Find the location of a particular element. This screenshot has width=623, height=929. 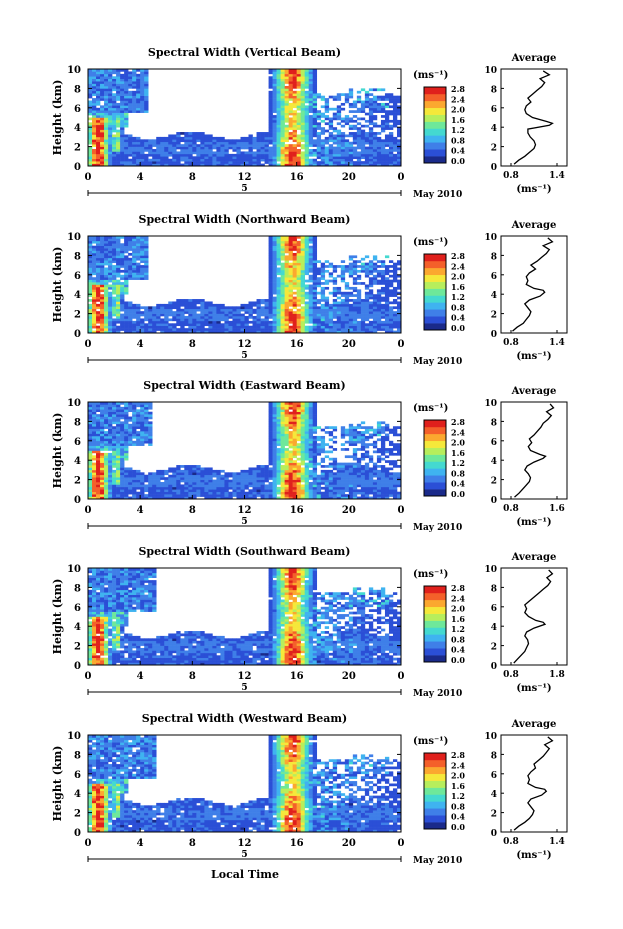

y-tick-label: 0 is located at coordinates (77, 167).